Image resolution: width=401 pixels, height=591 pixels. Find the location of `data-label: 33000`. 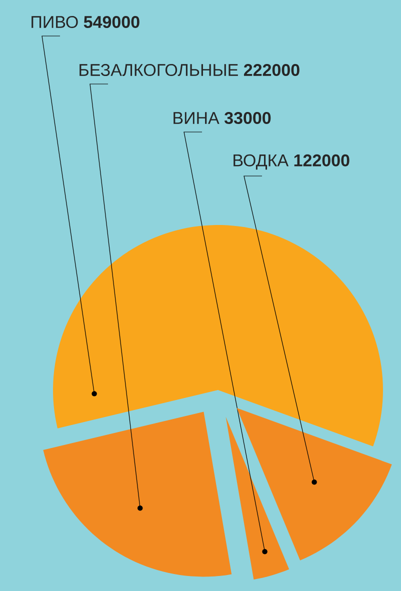

data-label: 33000 is located at coordinates (247, 118).